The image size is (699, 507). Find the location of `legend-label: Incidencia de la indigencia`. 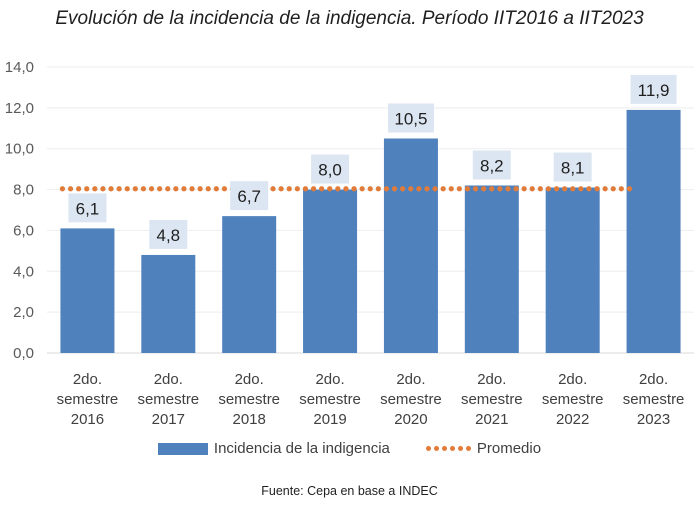

legend-label: Incidencia de la indigencia is located at coordinates (301, 448).